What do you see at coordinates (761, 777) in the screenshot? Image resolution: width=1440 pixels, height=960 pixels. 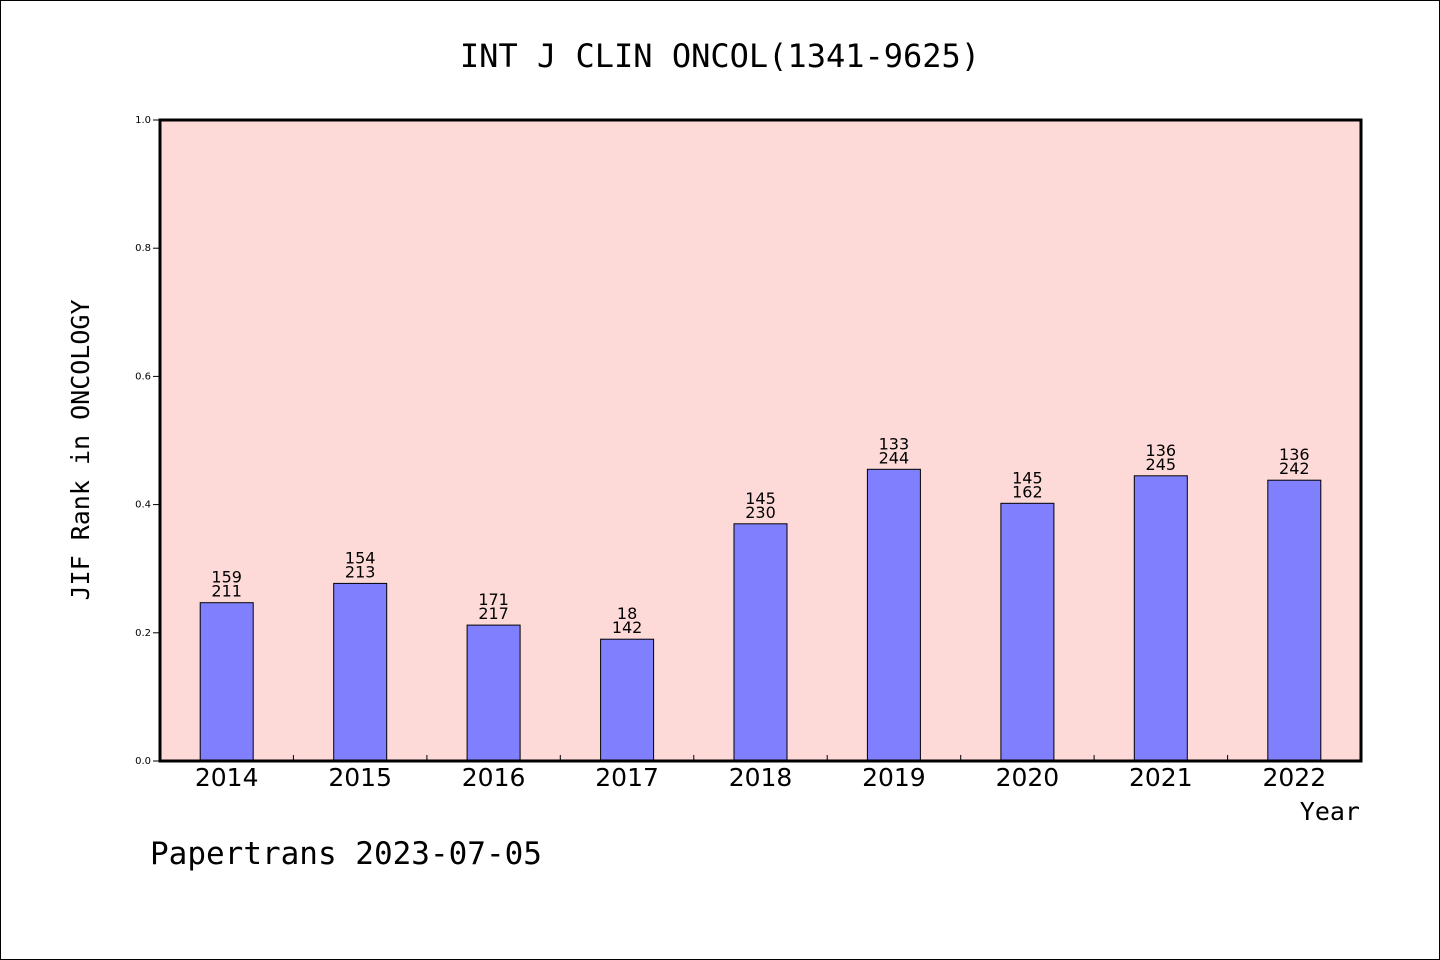 I see `x-tick-label-2018: 2018` at bounding box center [761, 777].